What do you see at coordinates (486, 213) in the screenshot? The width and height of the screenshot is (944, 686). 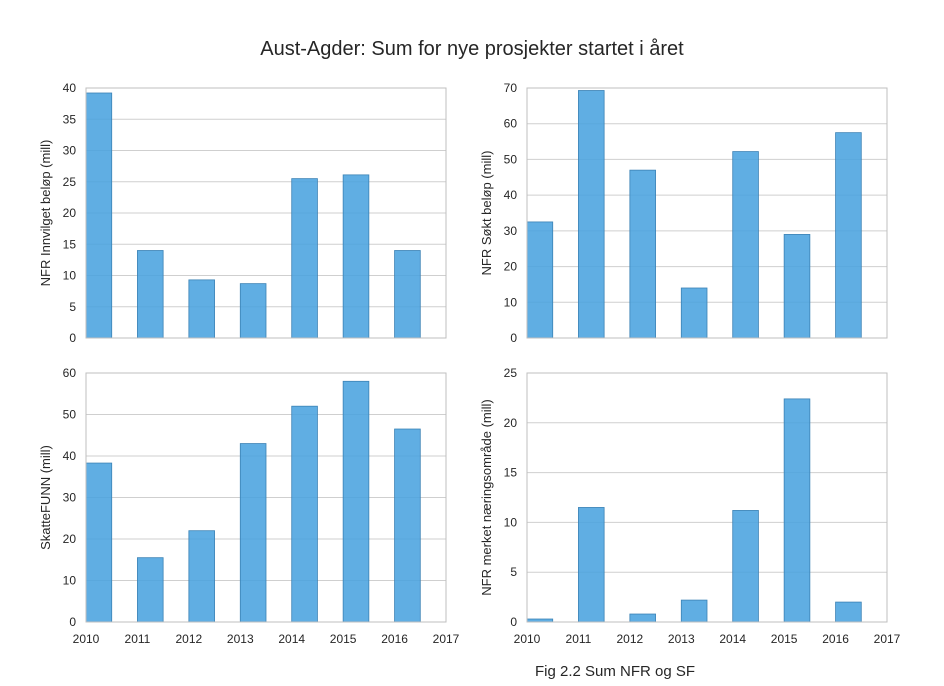 I see `y-axis-label: NFR Søkt beløp (mill)` at bounding box center [486, 213].